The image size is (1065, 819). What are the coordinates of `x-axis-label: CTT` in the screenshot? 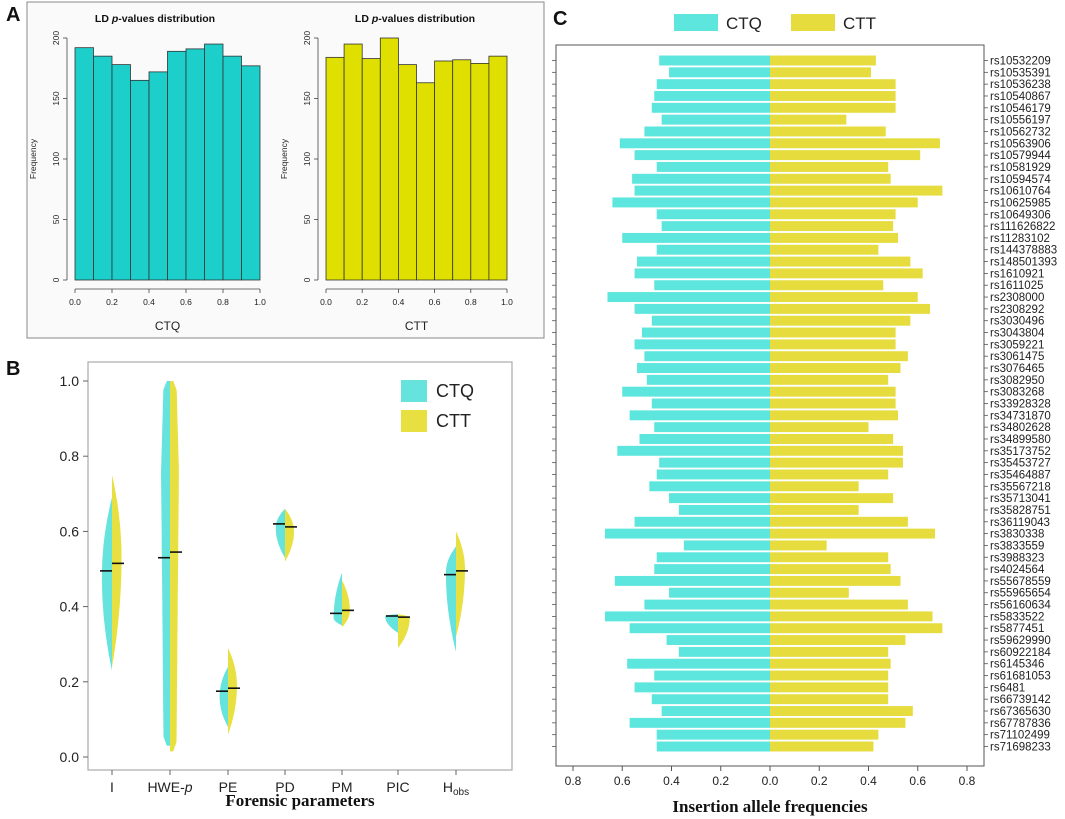 It's located at (417, 326).